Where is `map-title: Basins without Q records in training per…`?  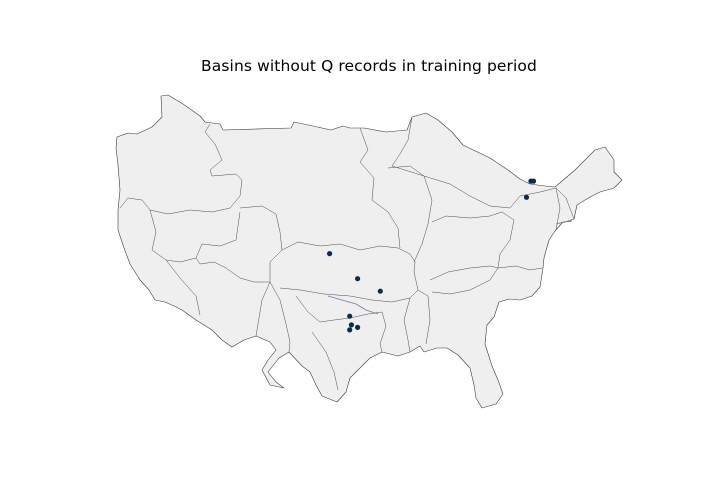
map-title: Basins without Q records in training per… is located at coordinates (369, 66).